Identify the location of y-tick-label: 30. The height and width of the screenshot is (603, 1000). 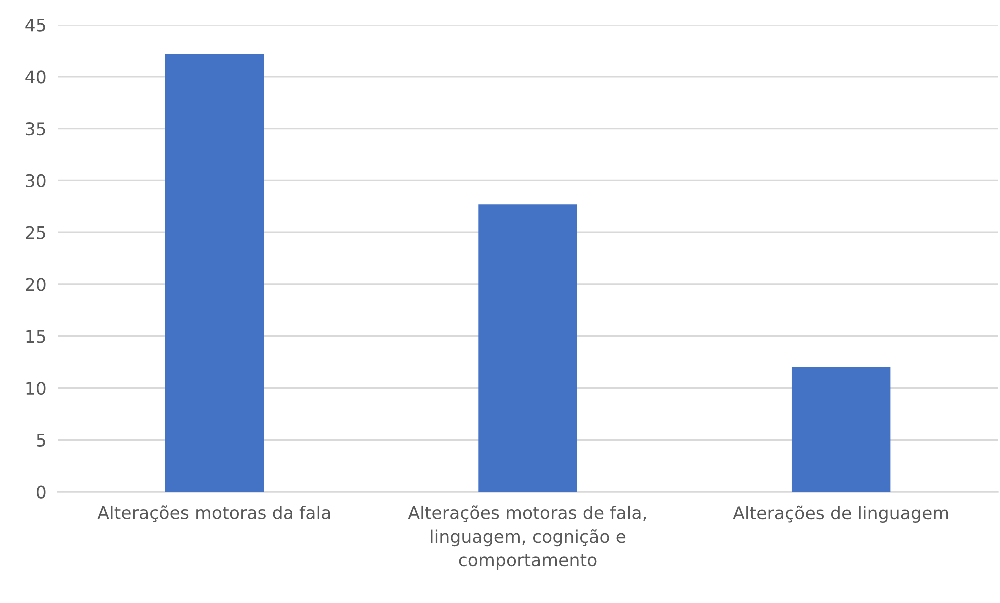
(36, 181).